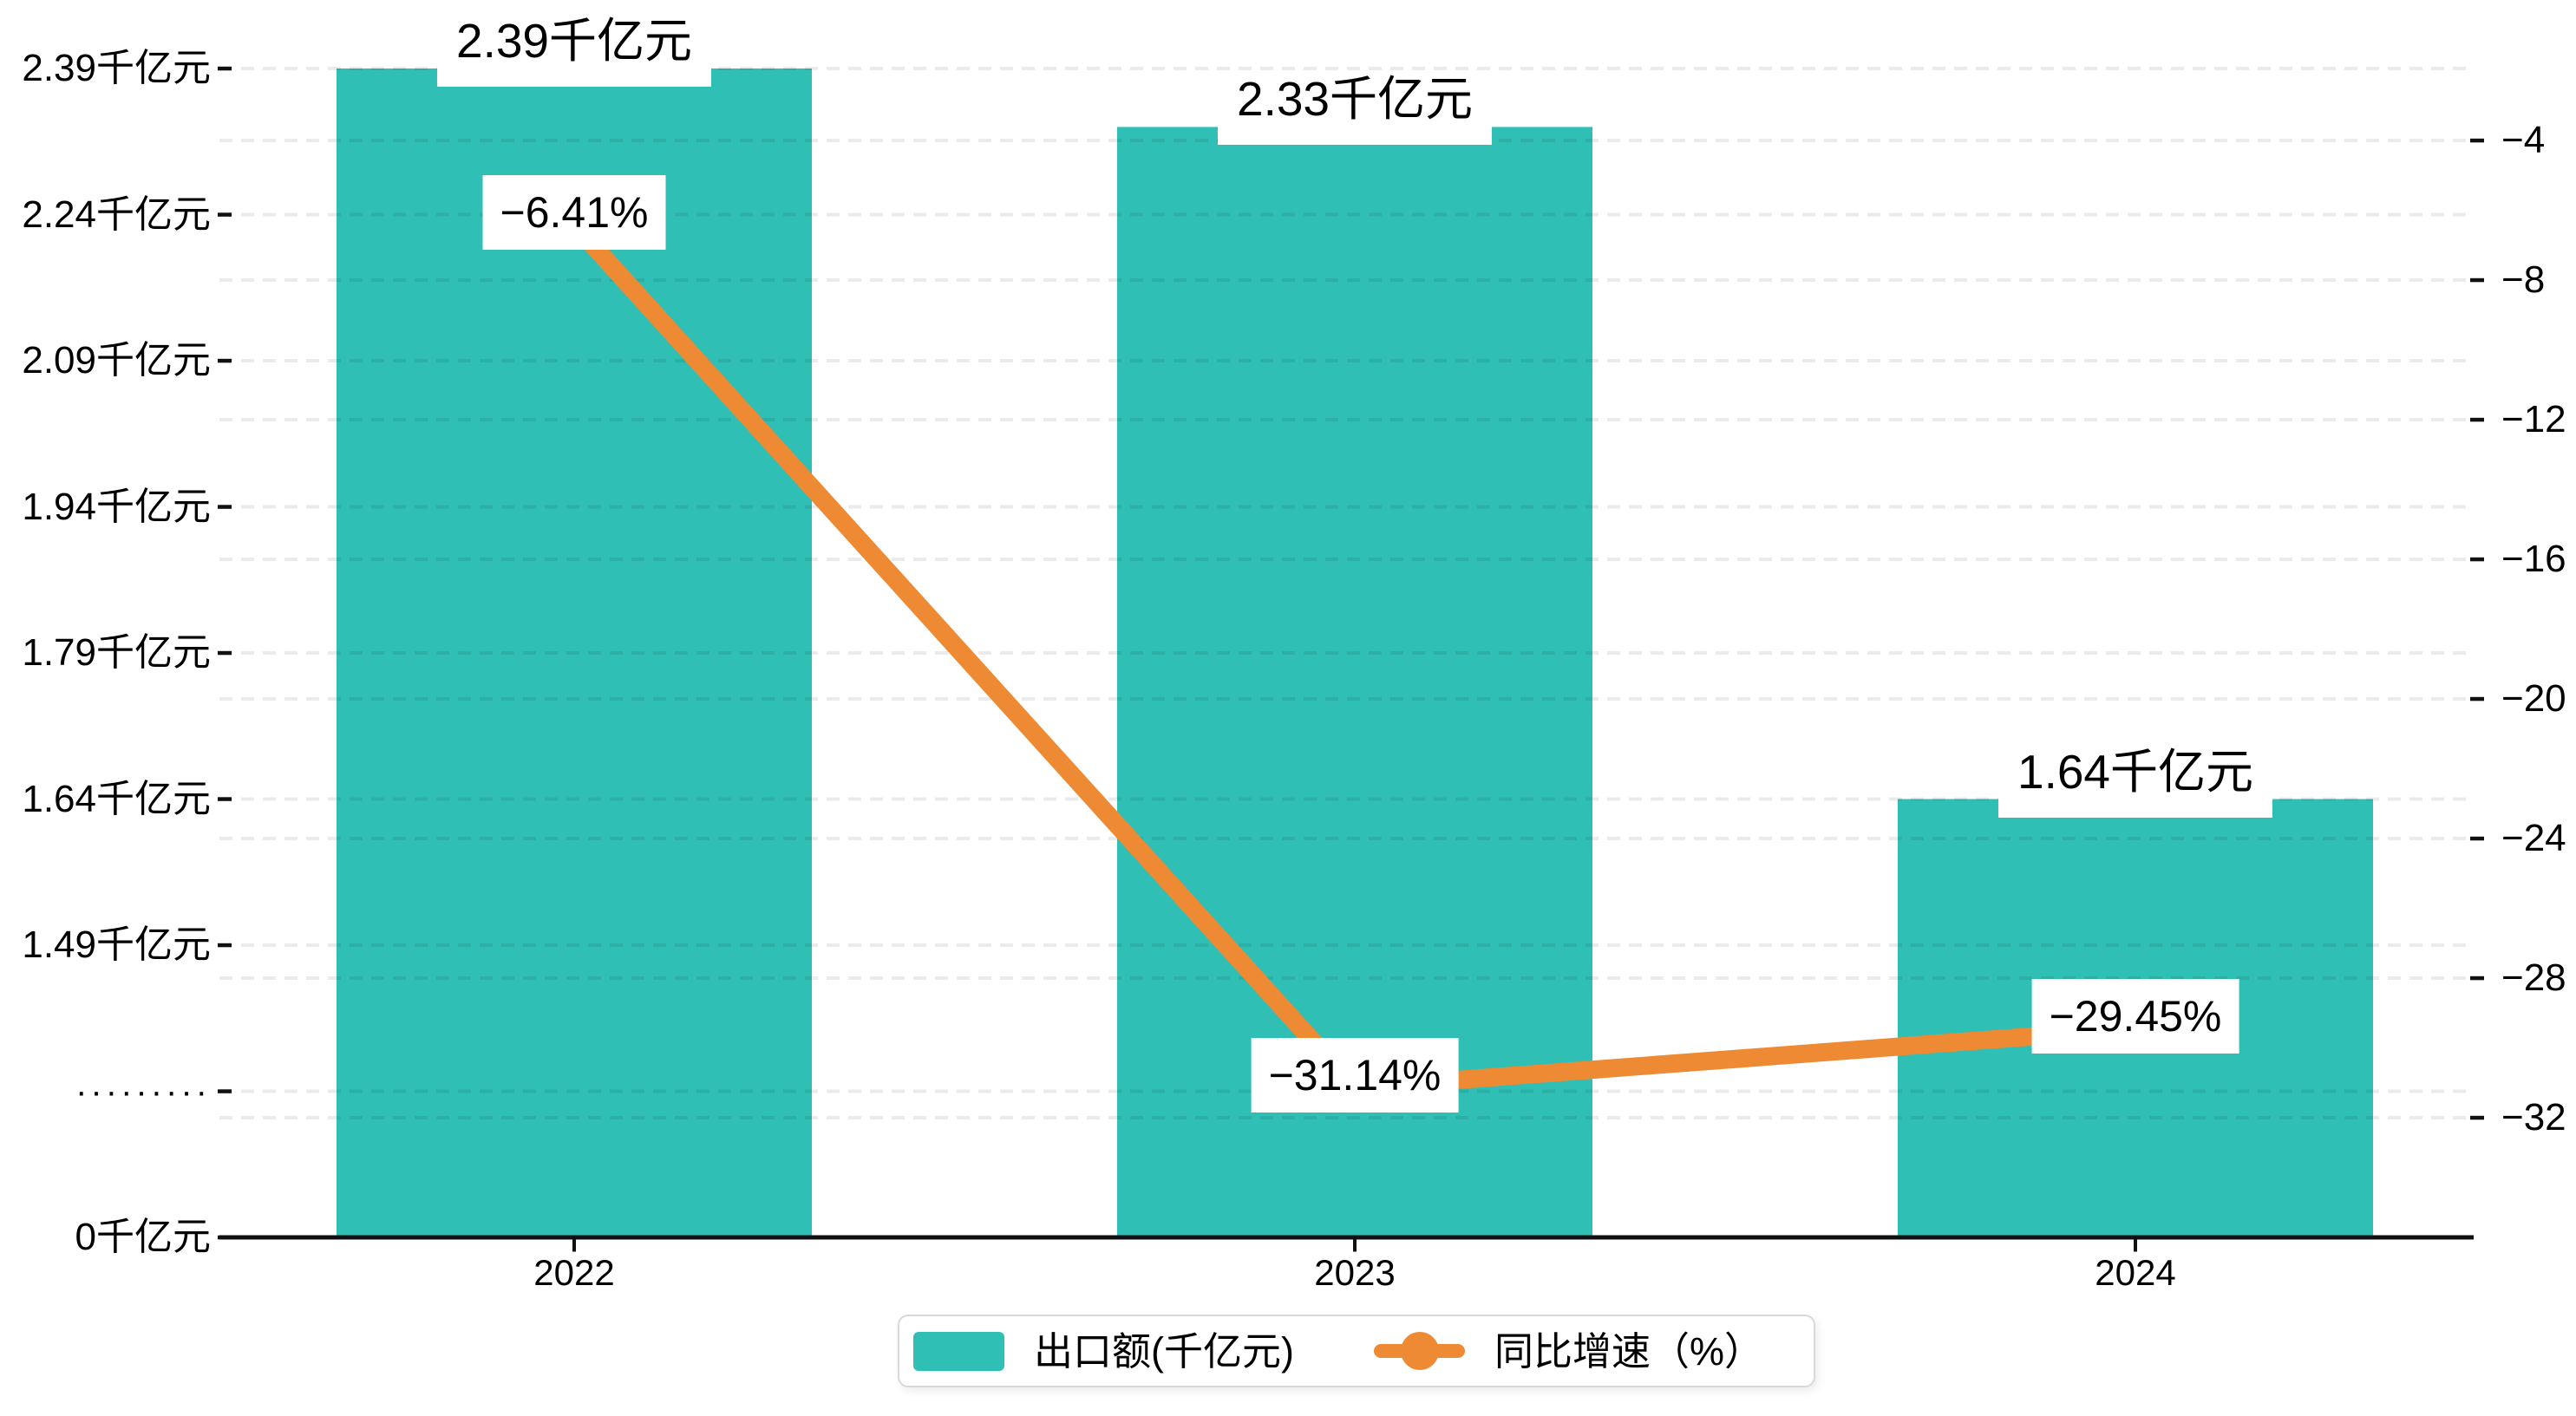 Image resolution: width=2576 pixels, height=1416 pixels. I want to click on x-axis-tick-2022, so click(574, 1245).